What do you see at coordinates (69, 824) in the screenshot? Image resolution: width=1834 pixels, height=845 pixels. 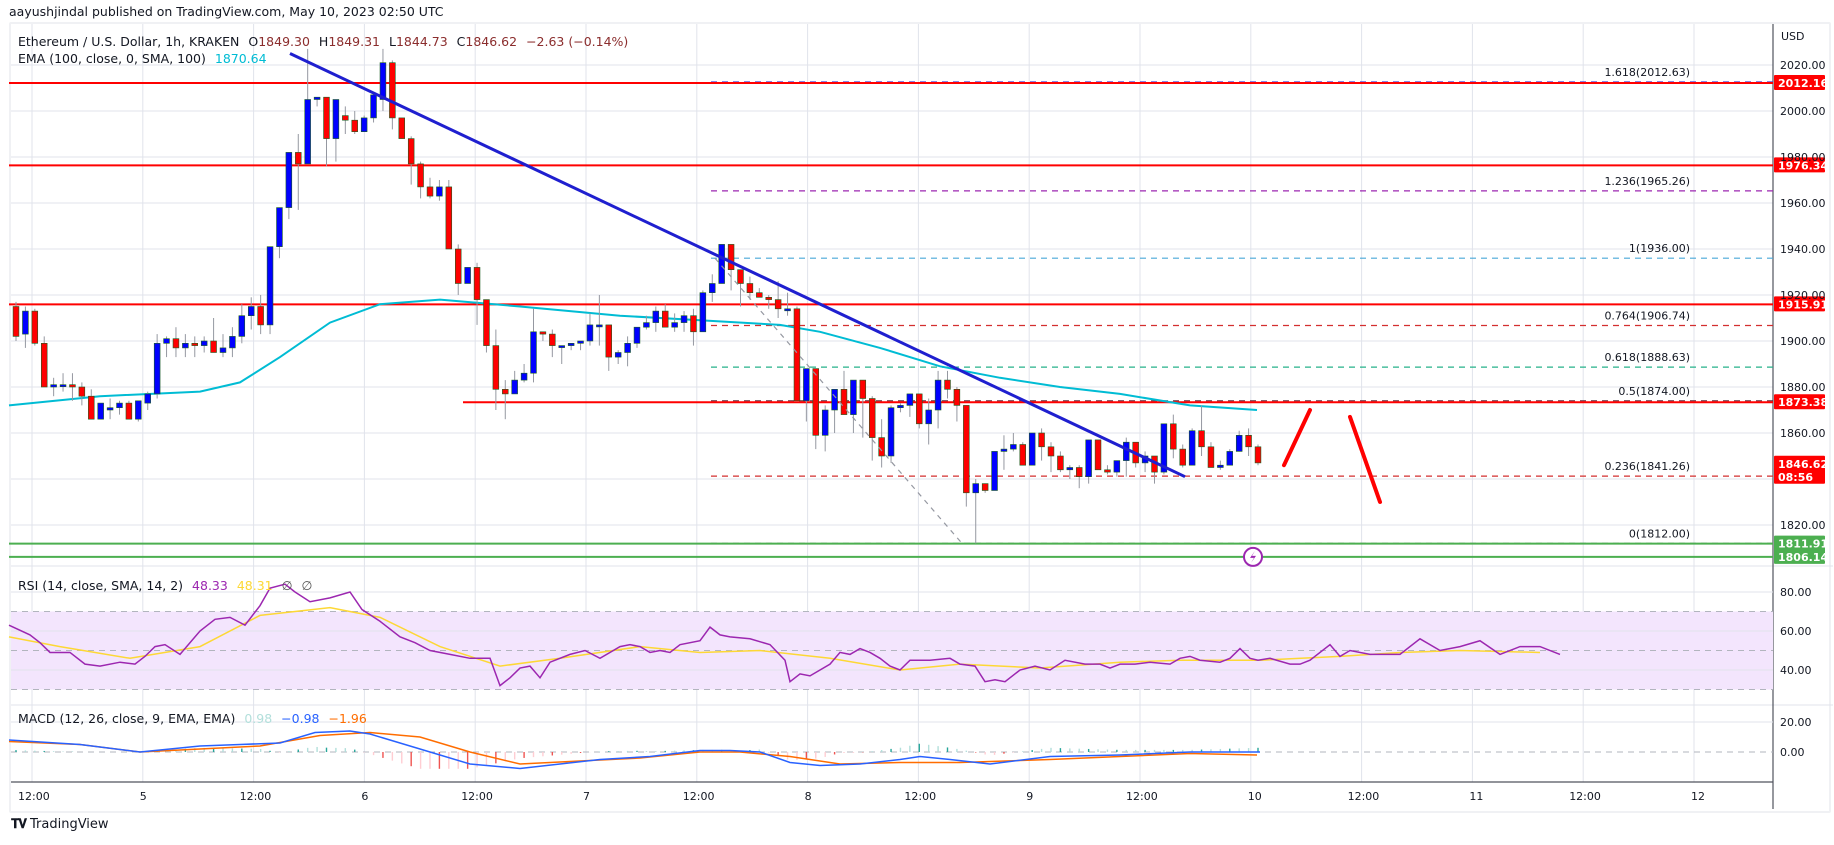 I see `tradingview-wordmark: TradingView` at bounding box center [69, 824].